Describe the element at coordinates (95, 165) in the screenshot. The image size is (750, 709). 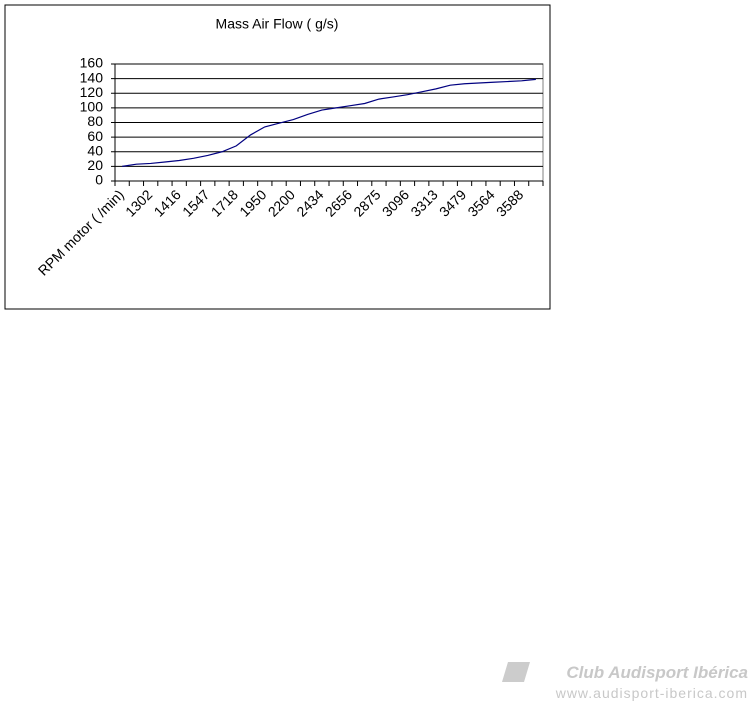
I see `y-tick-label: 20` at that location.